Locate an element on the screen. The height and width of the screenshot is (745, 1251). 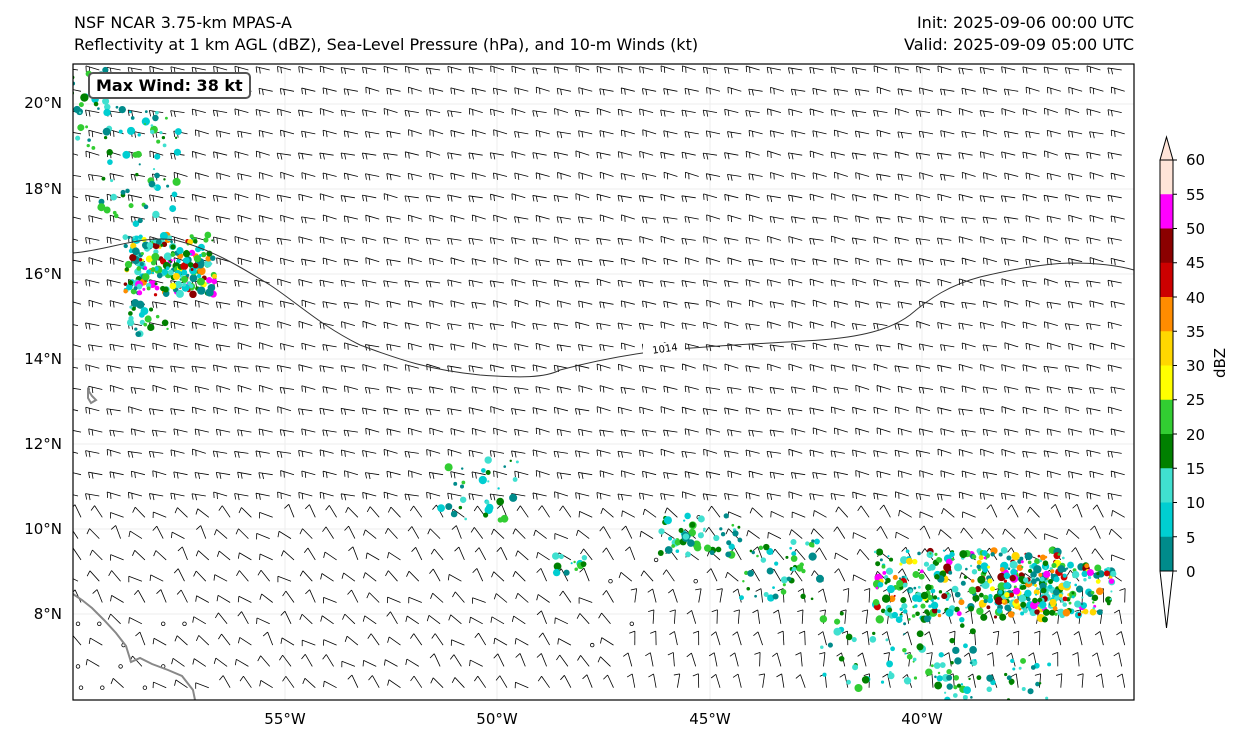
isobar-label: 1014 is located at coordinates (665, 349).